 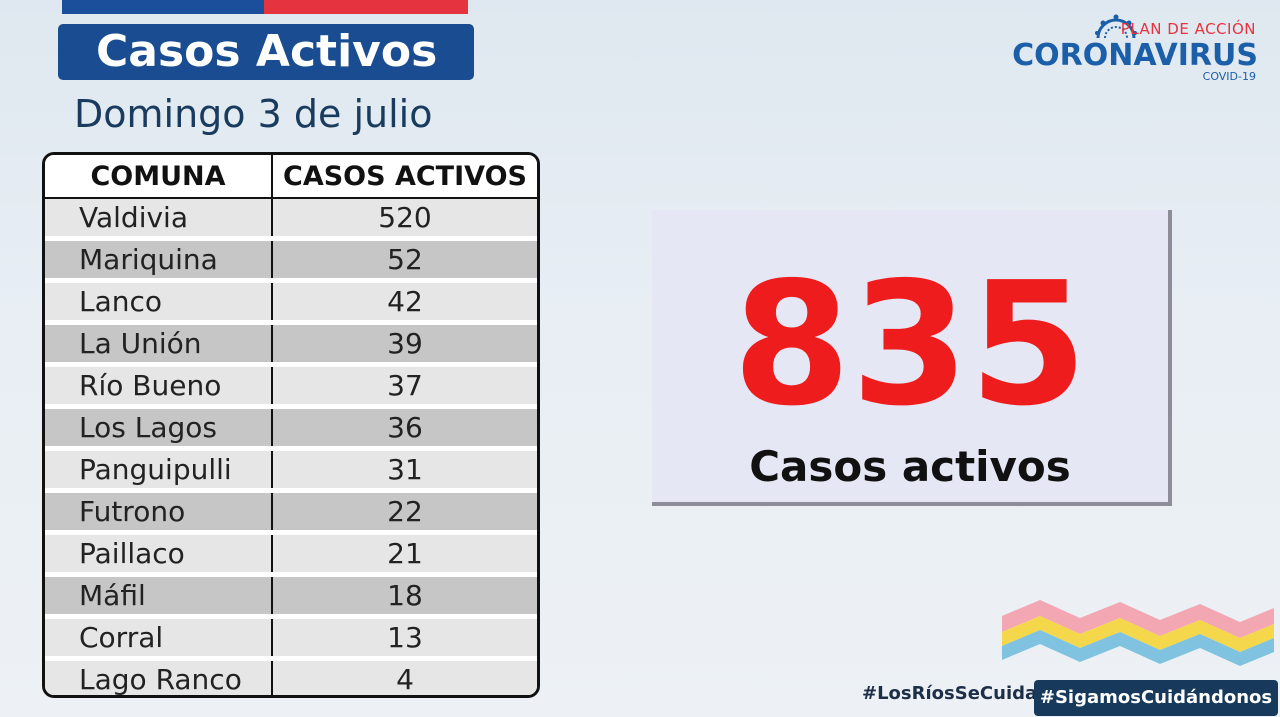 I want to click on table-row: La Unión 39, so click(x=291, y=344).